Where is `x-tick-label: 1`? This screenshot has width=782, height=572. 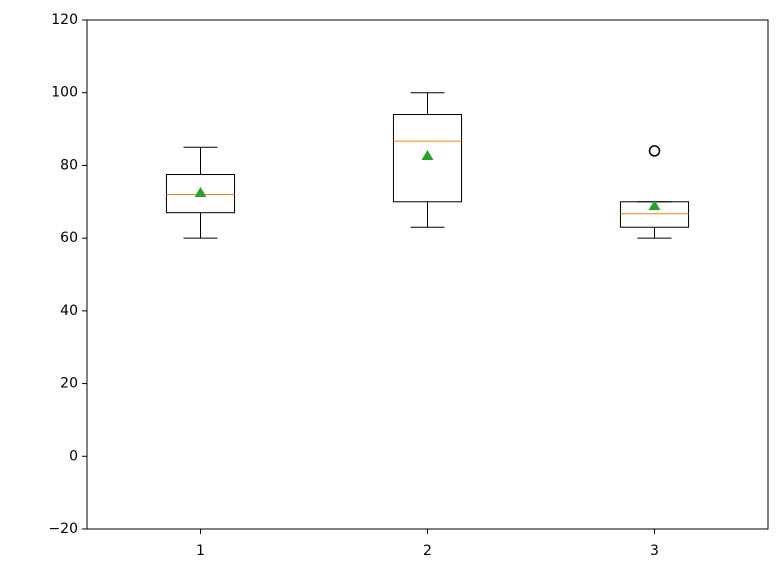
x-tick-label: 1 is located at coordinates (200, 551).